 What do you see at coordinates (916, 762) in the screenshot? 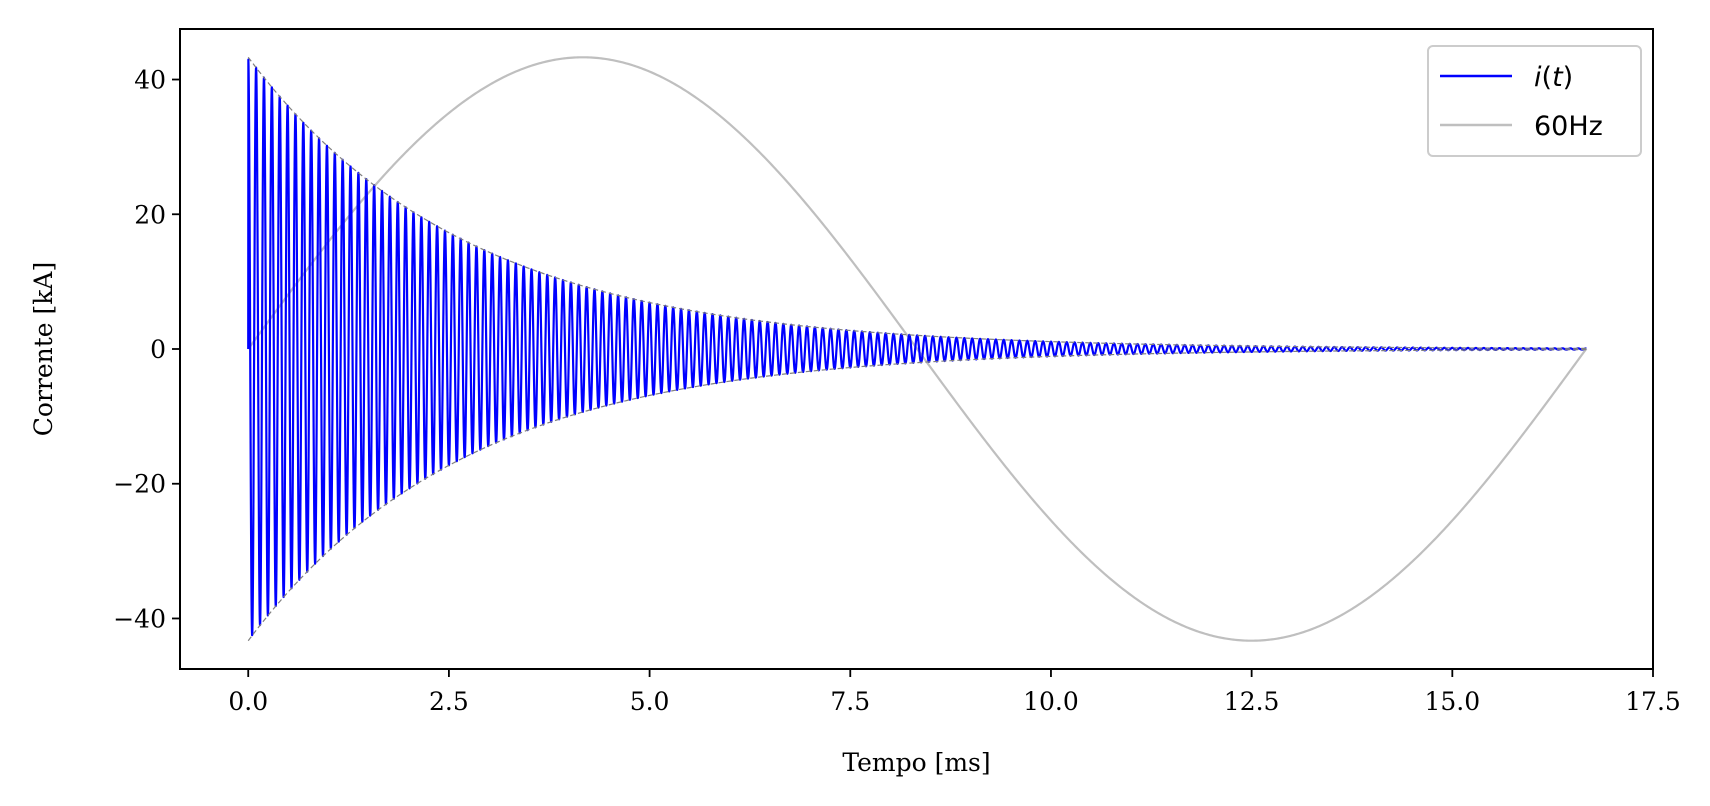
I see `x-axis-label: Tempo [ms]` at bounding box center [916, 762].